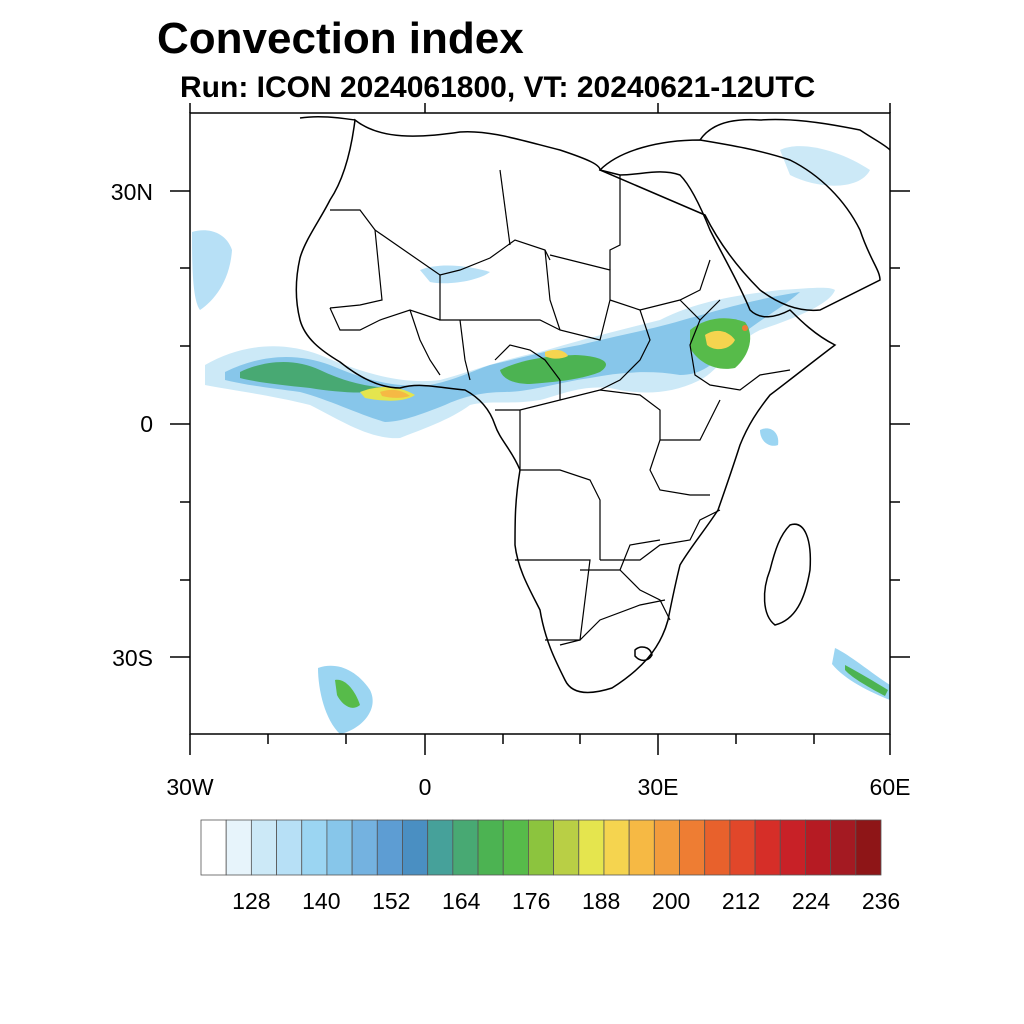  What do you see at coordinates (890, 787) in the screenshot?
I see `lon-label-60e: 60E` at bounding box center [890, 787].